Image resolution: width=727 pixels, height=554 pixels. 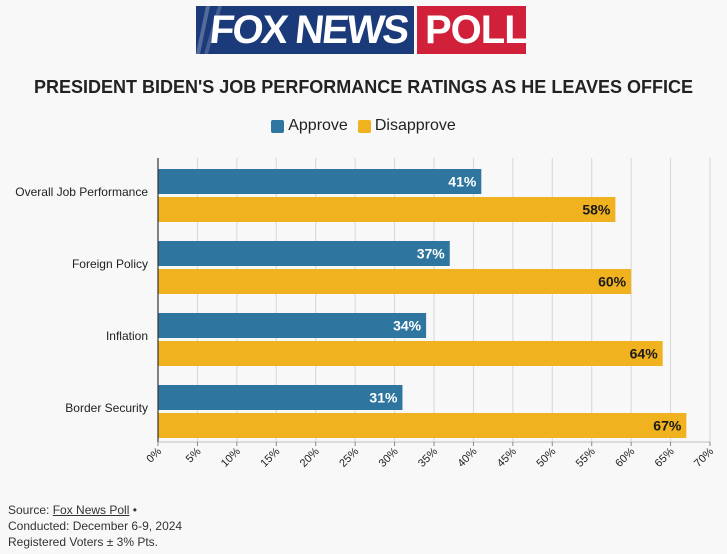 I want to click on x-tick-label: 30%, so click(x=389, y=457).